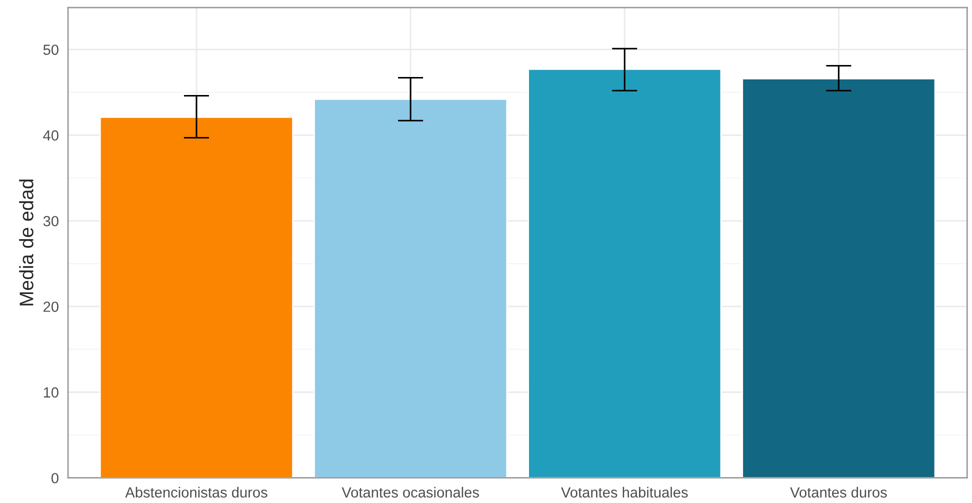  Describe the element at coordinates (51, 392) in the screenshot. I see `y-tick-label: 10` at that location.